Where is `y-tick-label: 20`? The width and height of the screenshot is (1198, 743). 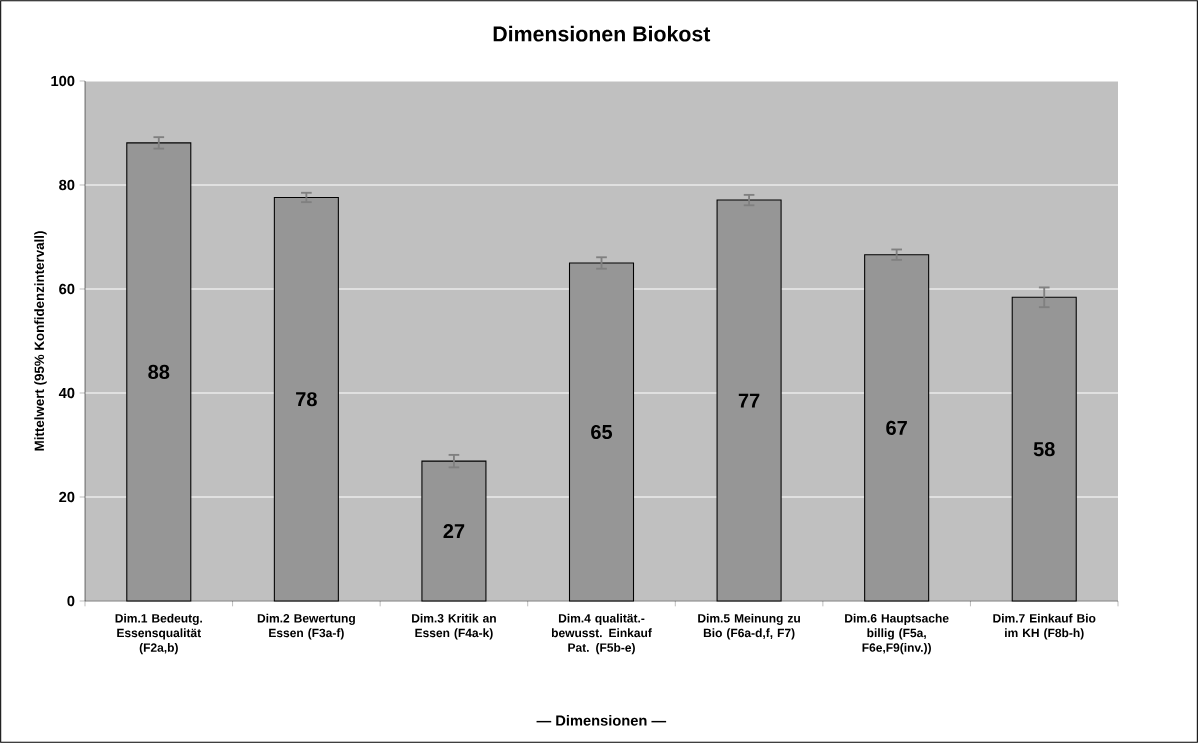
y-tick-label: 20 is located at coordinates (67, 497).